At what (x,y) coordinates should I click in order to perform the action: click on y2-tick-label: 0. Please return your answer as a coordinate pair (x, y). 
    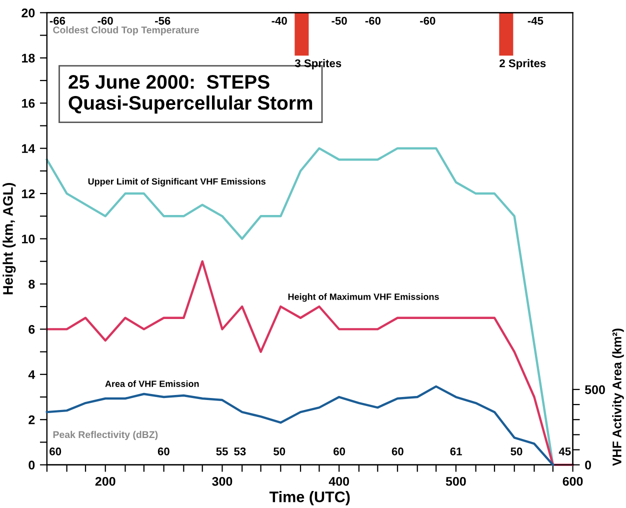
    Looking at the image, I should click on (588, 465).